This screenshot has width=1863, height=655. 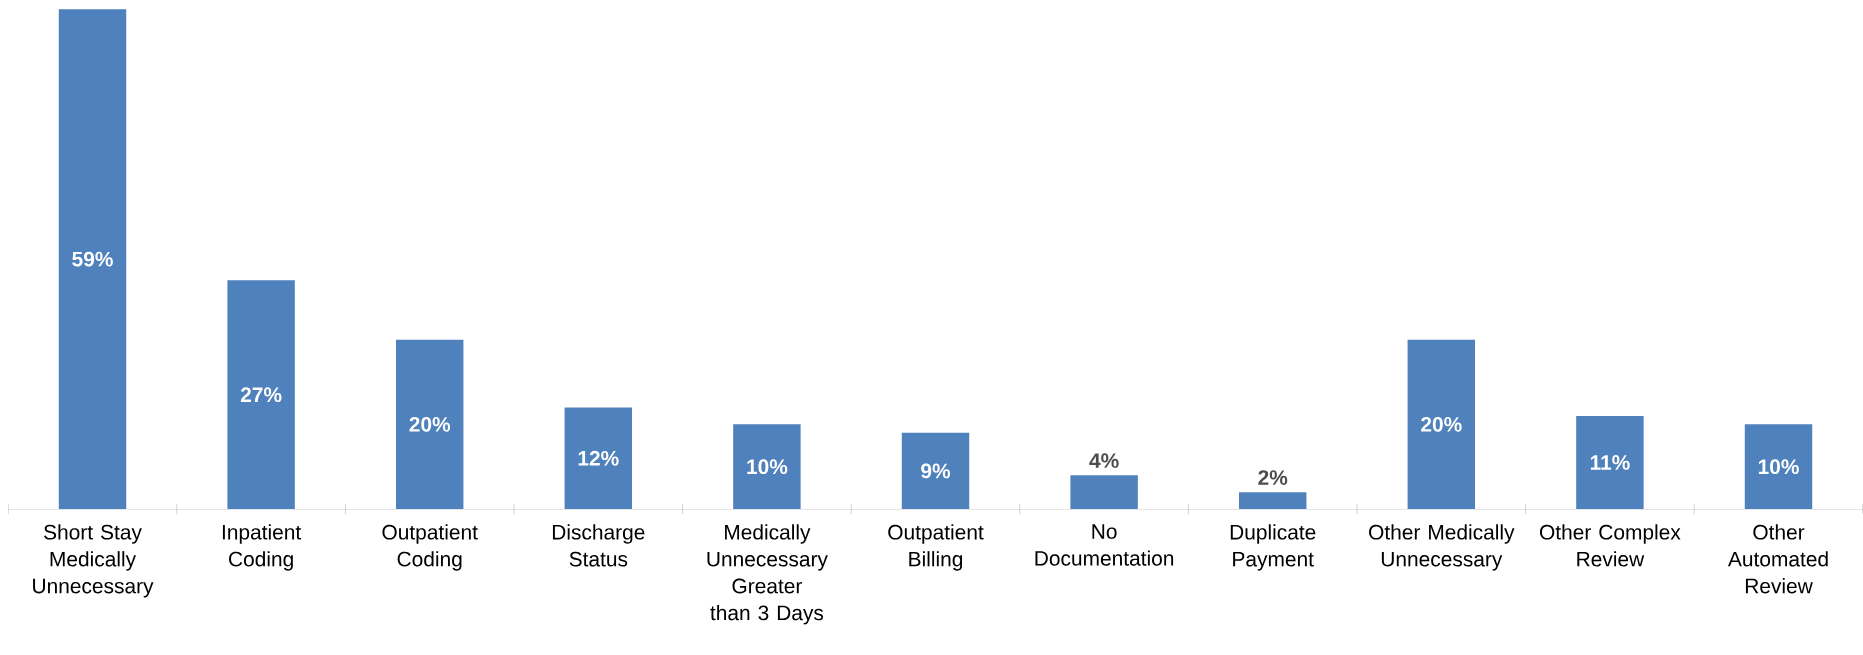 I want to click on x-tick-label: No Documentation, so click(x=1104, y=545).